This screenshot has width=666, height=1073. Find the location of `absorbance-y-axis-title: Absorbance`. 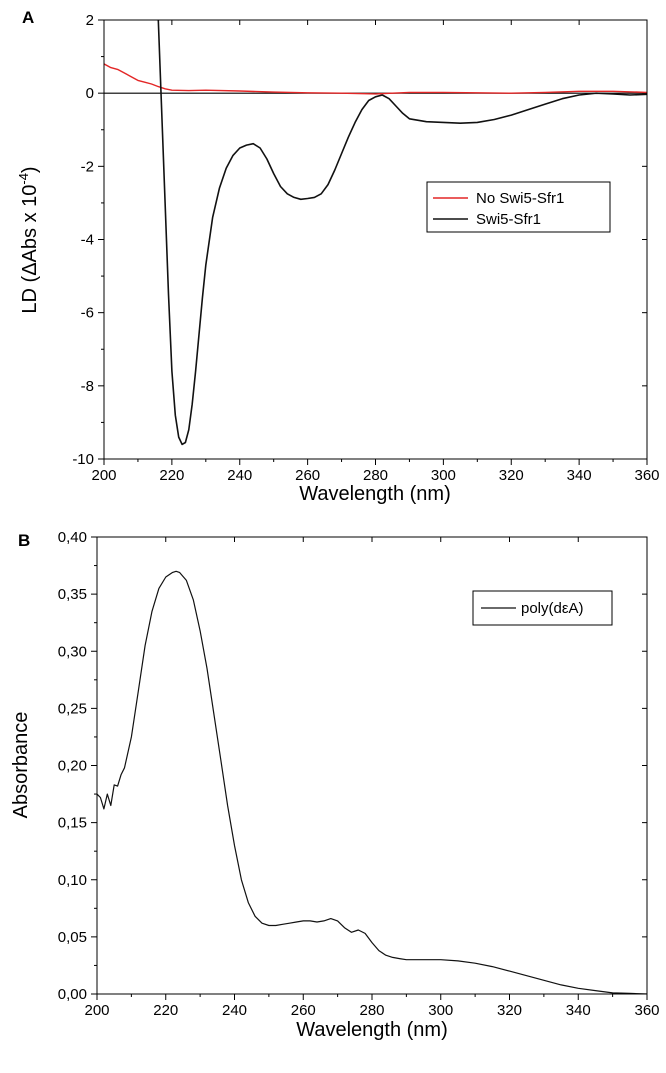

absorbance-y-axis-title: Absorbance is located at coordinates (21, 765).